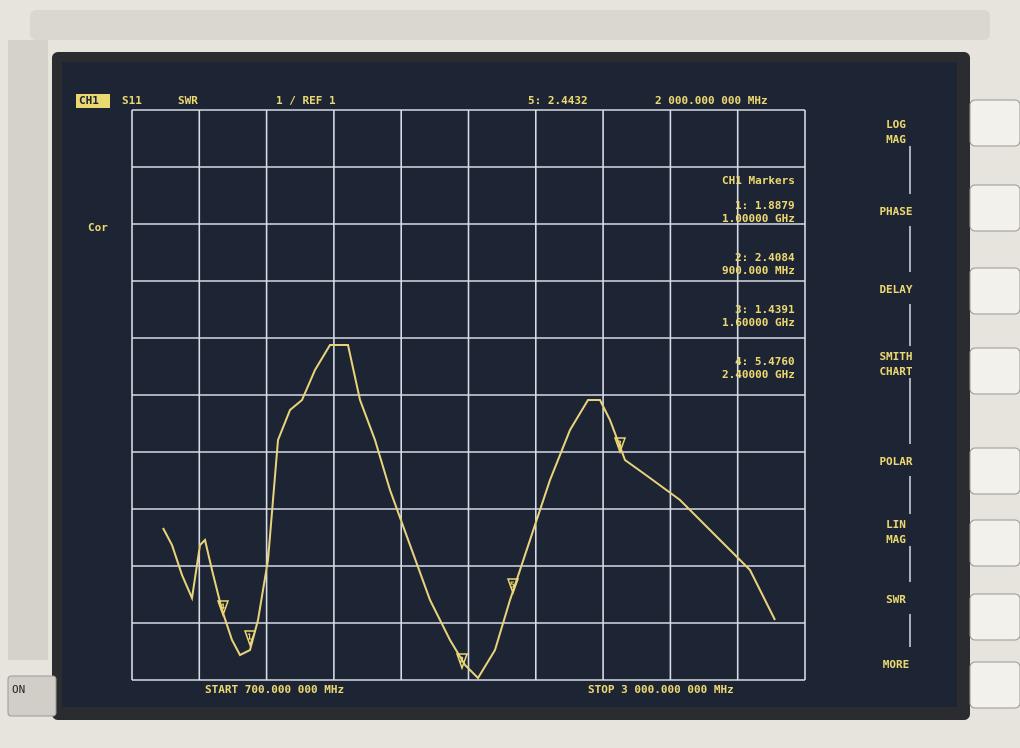 The image size is (1020, 748). I want to click on power-label: ON, so click(18, 689).